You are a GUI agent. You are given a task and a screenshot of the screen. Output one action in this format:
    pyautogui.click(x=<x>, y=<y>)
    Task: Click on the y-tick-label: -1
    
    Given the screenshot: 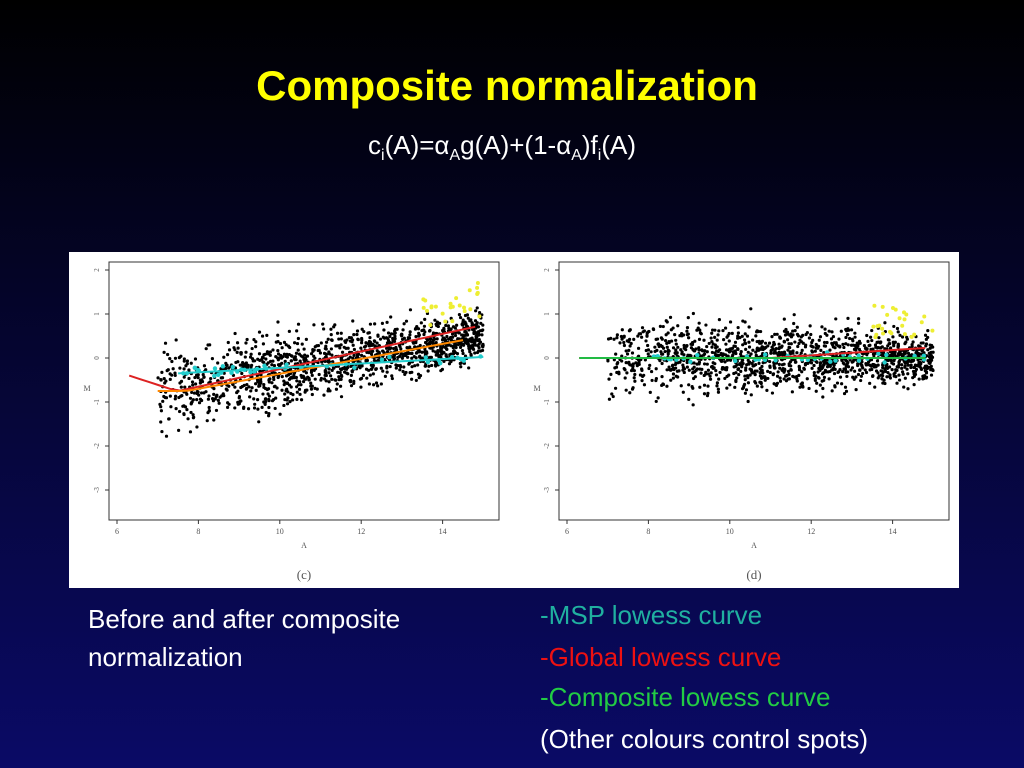 What is the action you would take?
    pyautogui.click(x=547, y=402)
    